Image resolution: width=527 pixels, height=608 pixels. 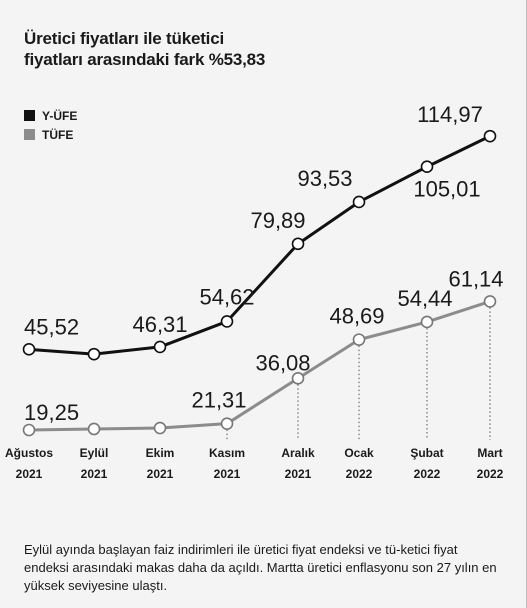 What do you see at coordinates (356, 316) in the screenshot?
I see `data-label: 48,69` at bounding box center [356, 316].